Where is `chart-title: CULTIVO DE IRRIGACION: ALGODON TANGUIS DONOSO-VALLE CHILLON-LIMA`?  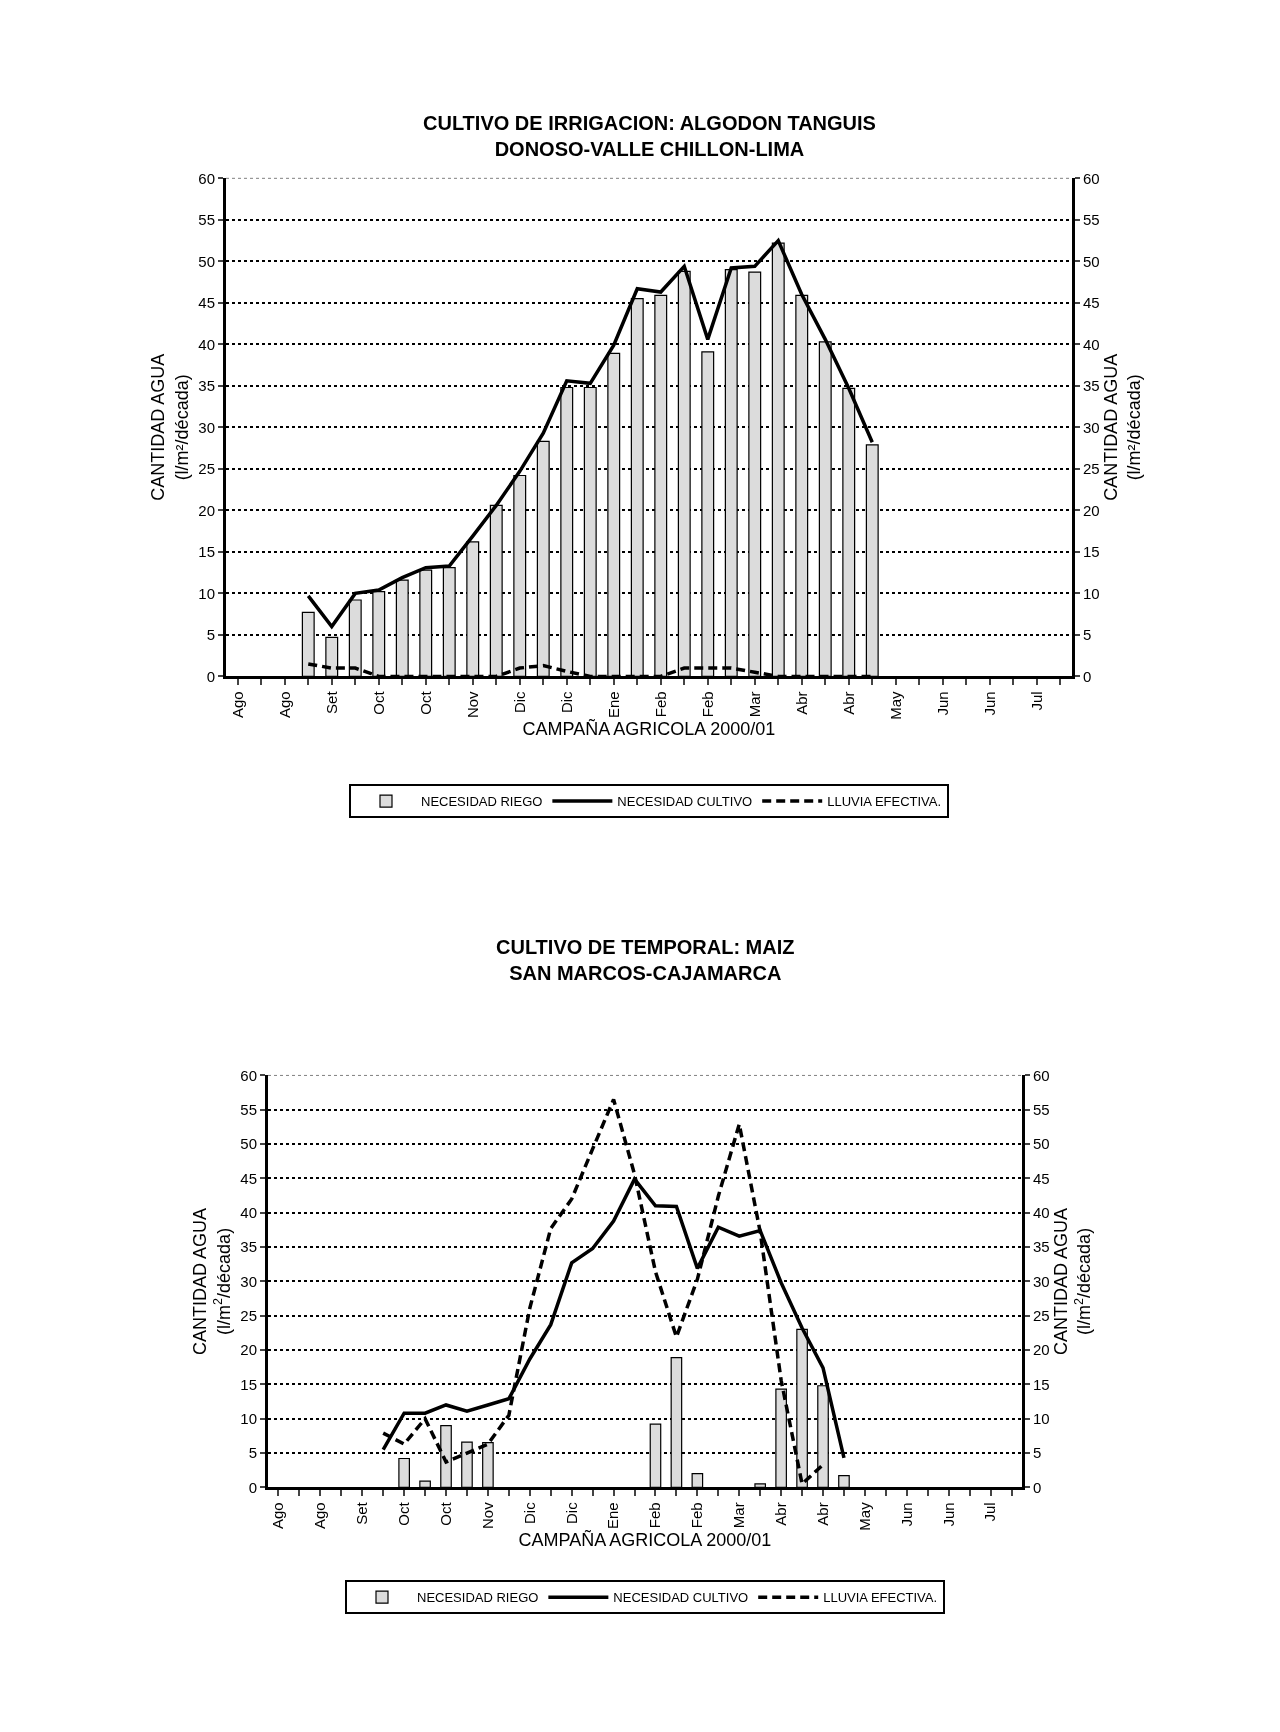
chart-title: CULTIVO DE IRRIGACION: ALGODON TANGUIS DONOSO-VALLE CHILLON-LIMA is located at coordinates (649, 136).